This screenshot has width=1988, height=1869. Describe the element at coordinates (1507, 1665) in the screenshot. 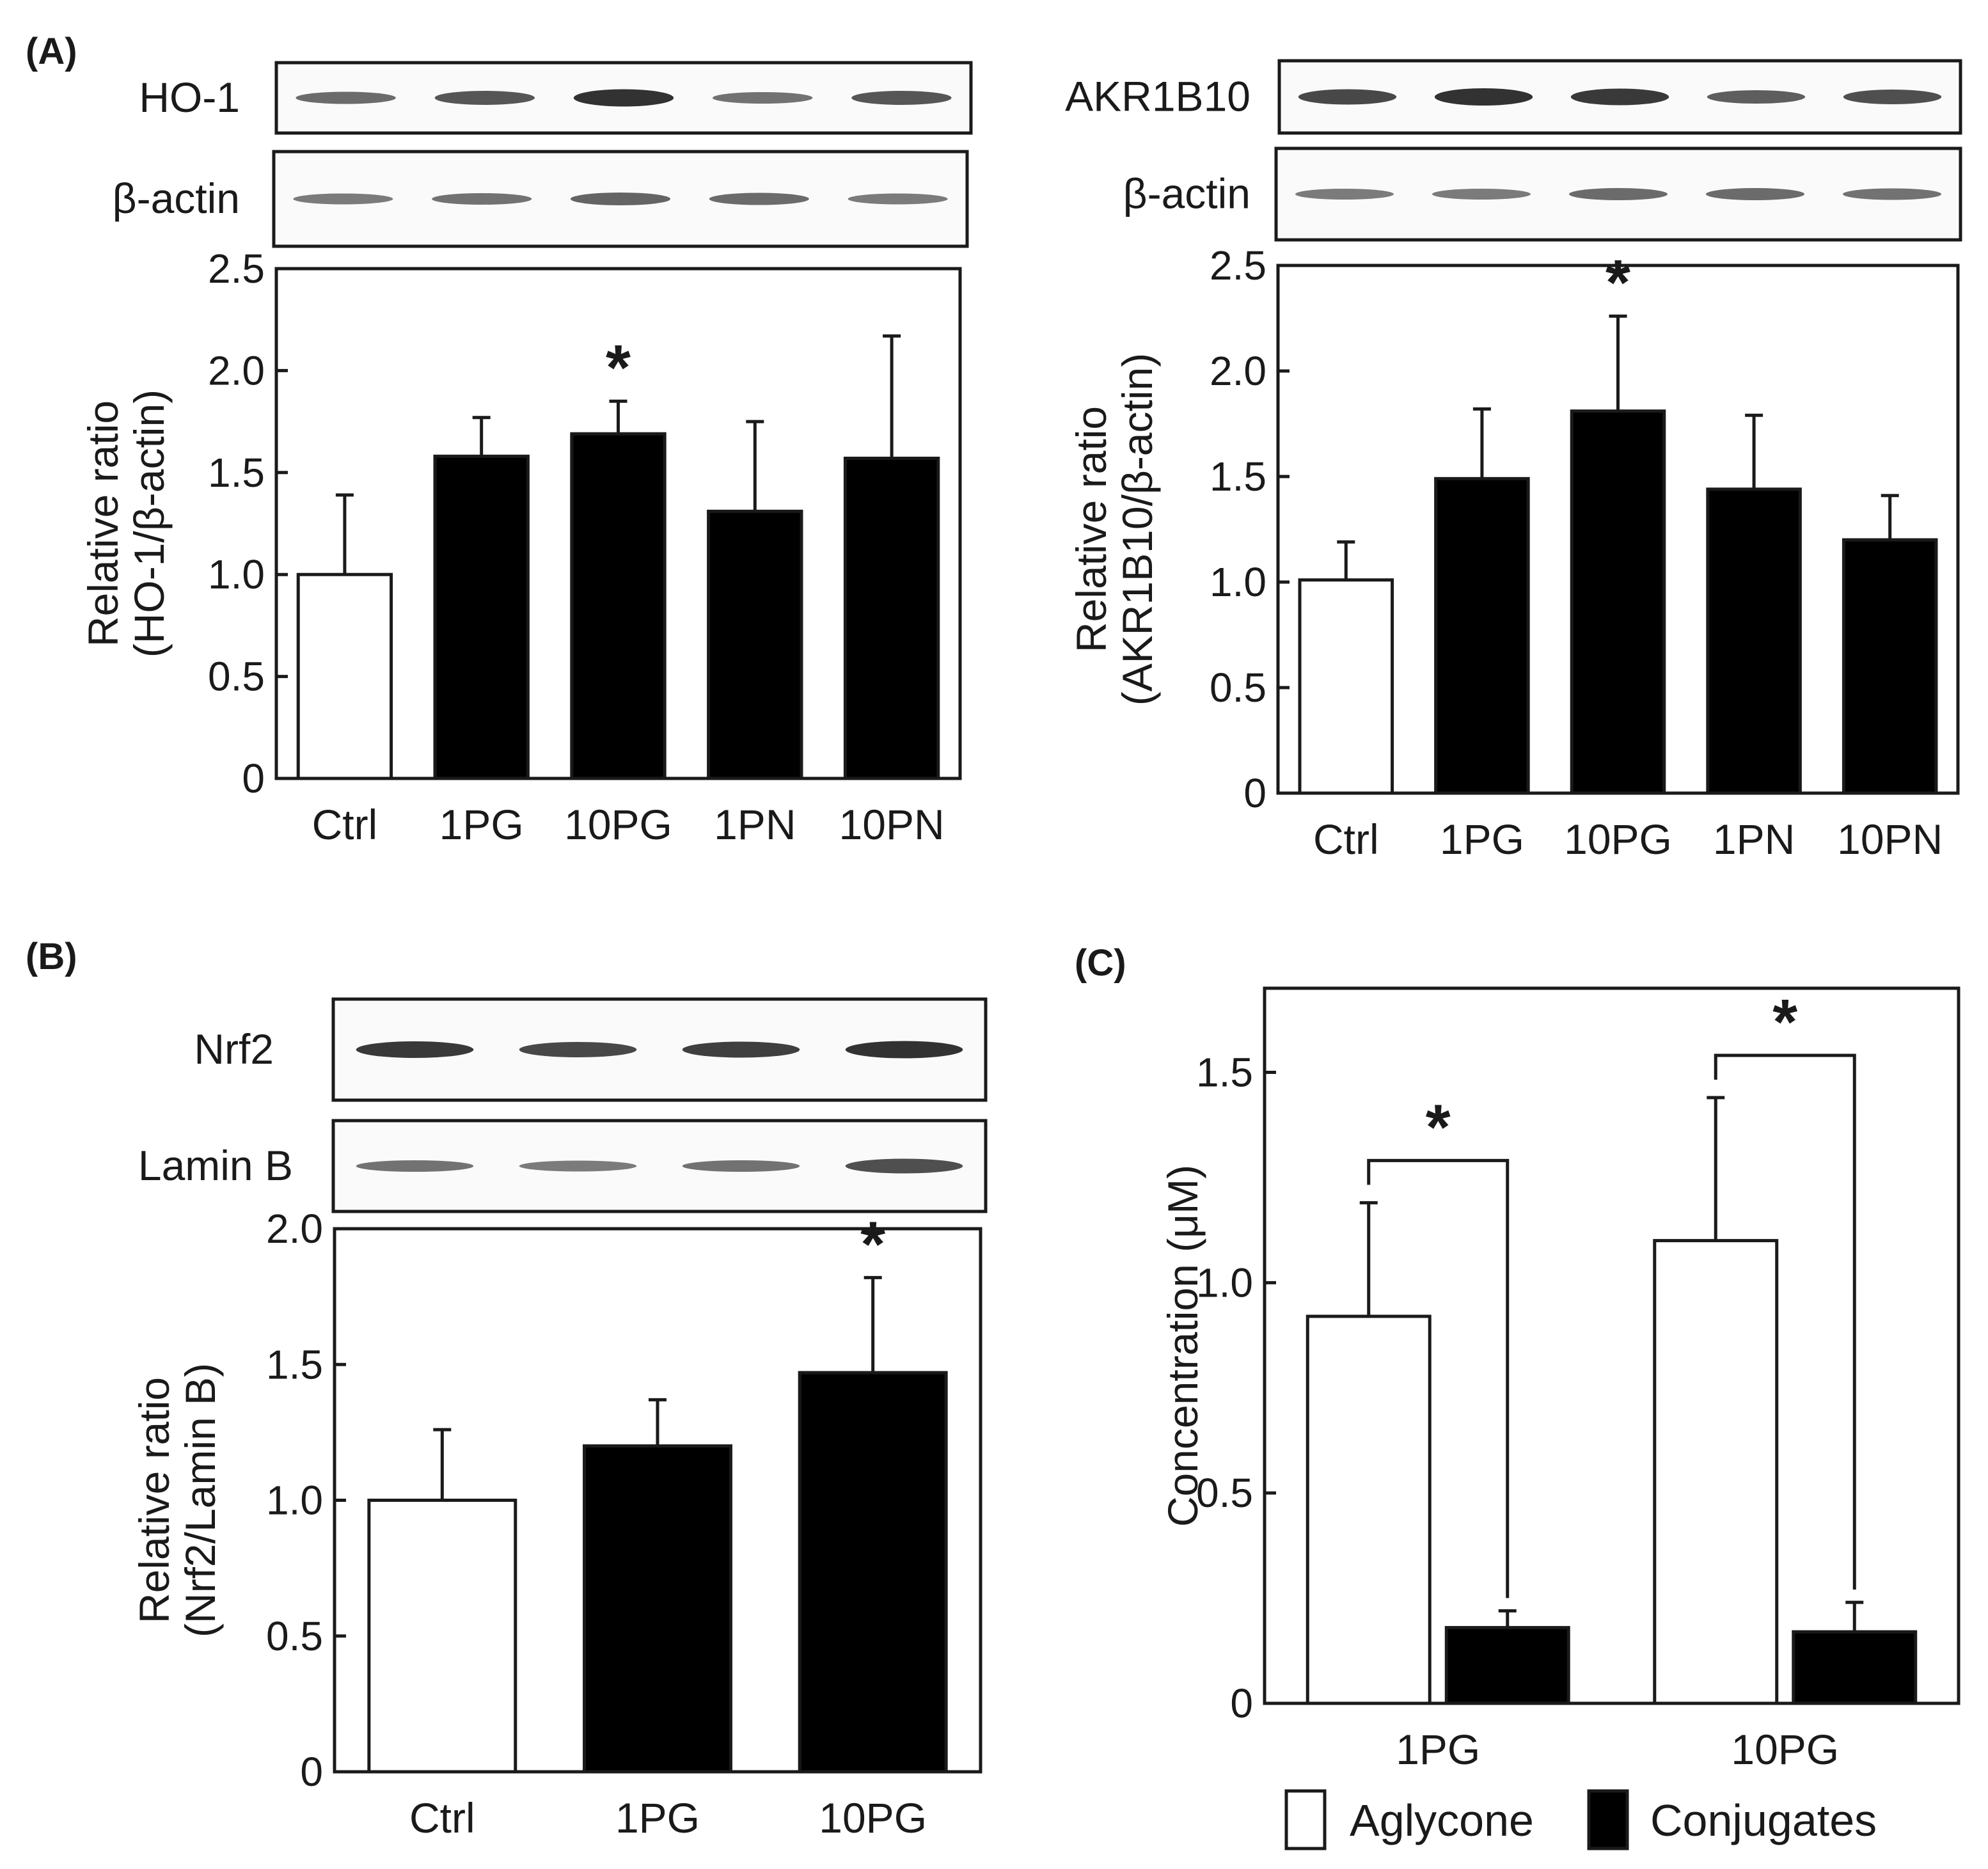

I see `bar-conjugates-1pg` at that location.